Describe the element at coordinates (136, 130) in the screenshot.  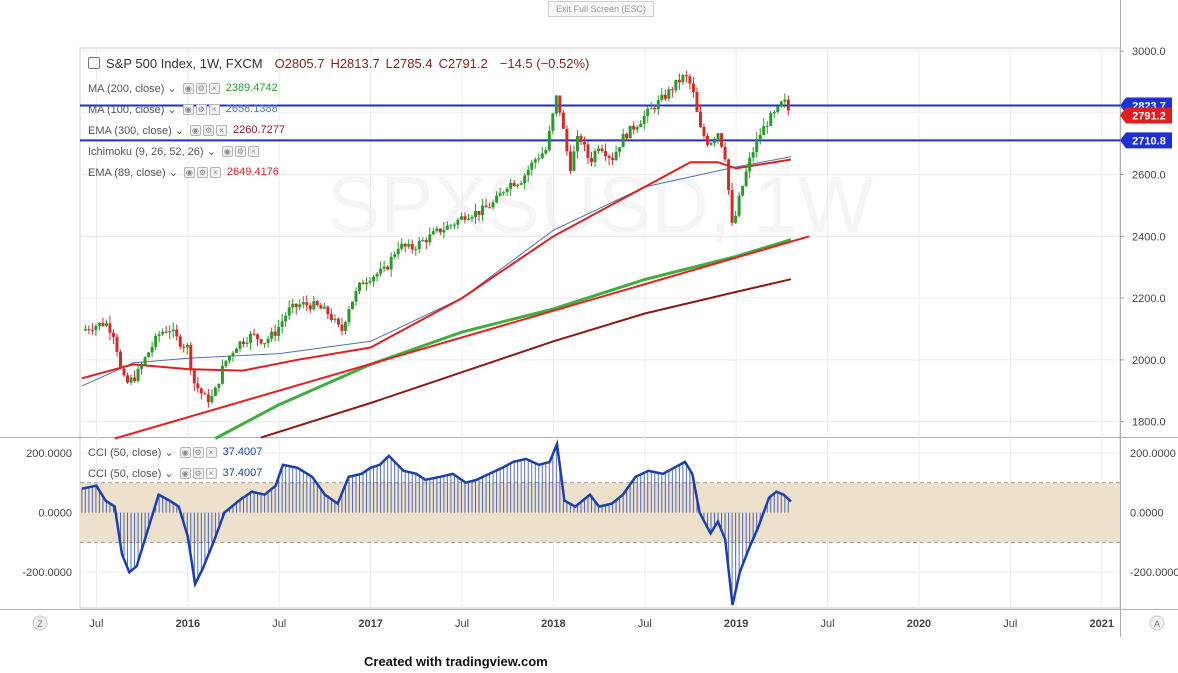
I see `indicator-legend-label: EMA (300, close) ⌄` at that location.